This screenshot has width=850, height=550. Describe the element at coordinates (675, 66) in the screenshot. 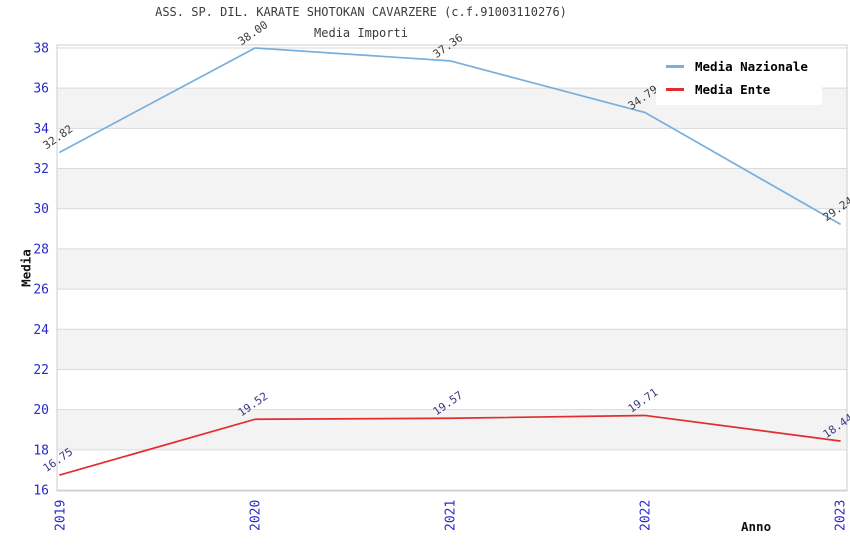

I see `legend-swatch-media-nazionale` at that location.